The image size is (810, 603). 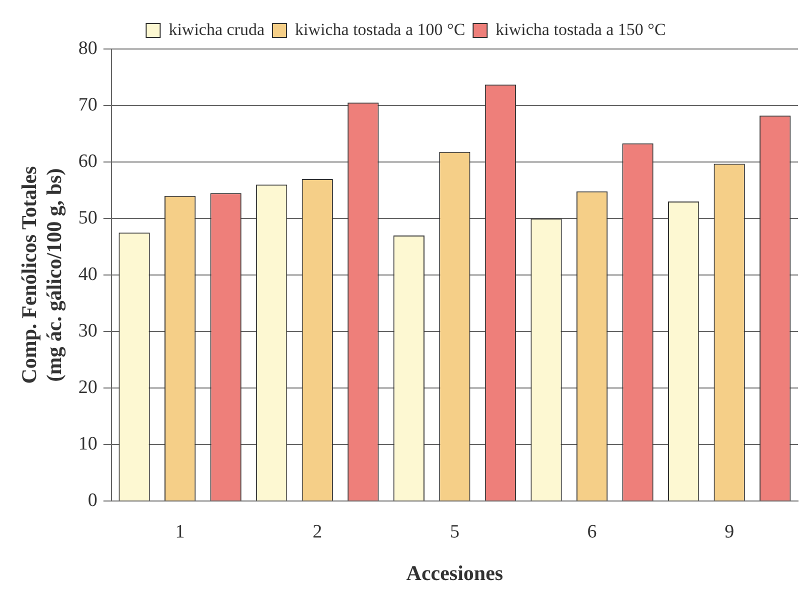 What do you see at coordinates (88, 161) in the screenshot?
I see `y-tick-label: 60` at bounding box center [88, 161].